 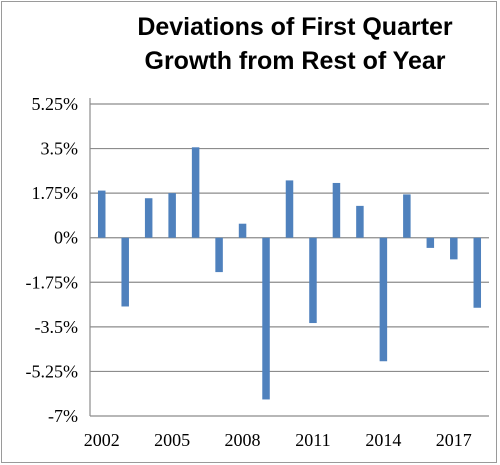 I want to click on bar-2017, so click(x=454, y=248).